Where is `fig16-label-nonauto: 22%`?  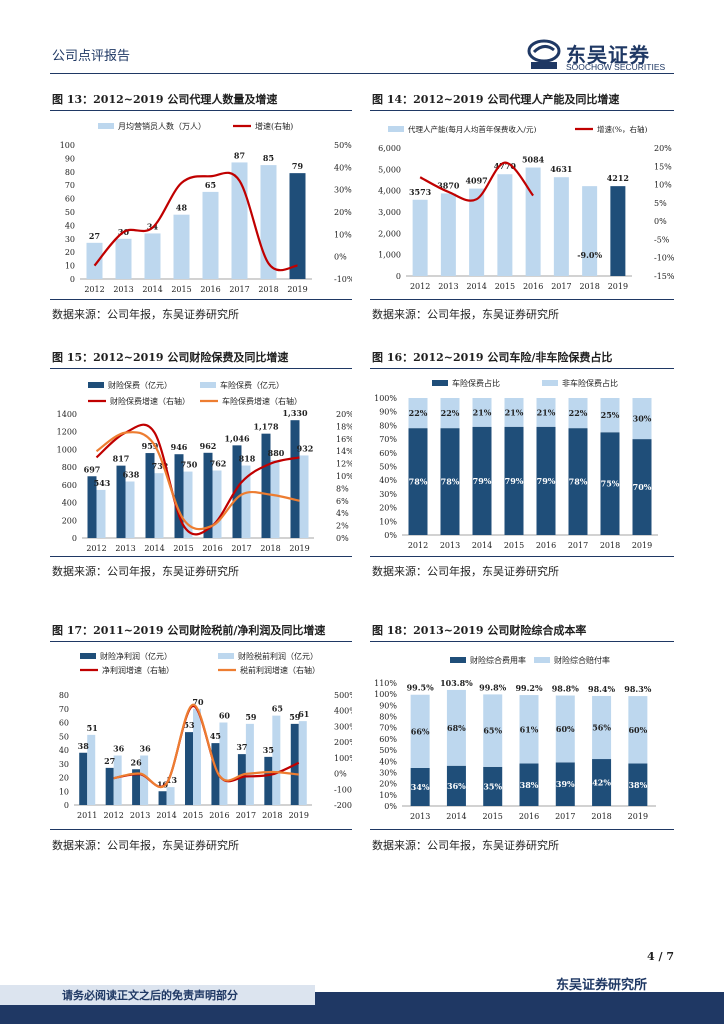
fig16-label-nonauto: 22% is located at coordinates (450, 413).